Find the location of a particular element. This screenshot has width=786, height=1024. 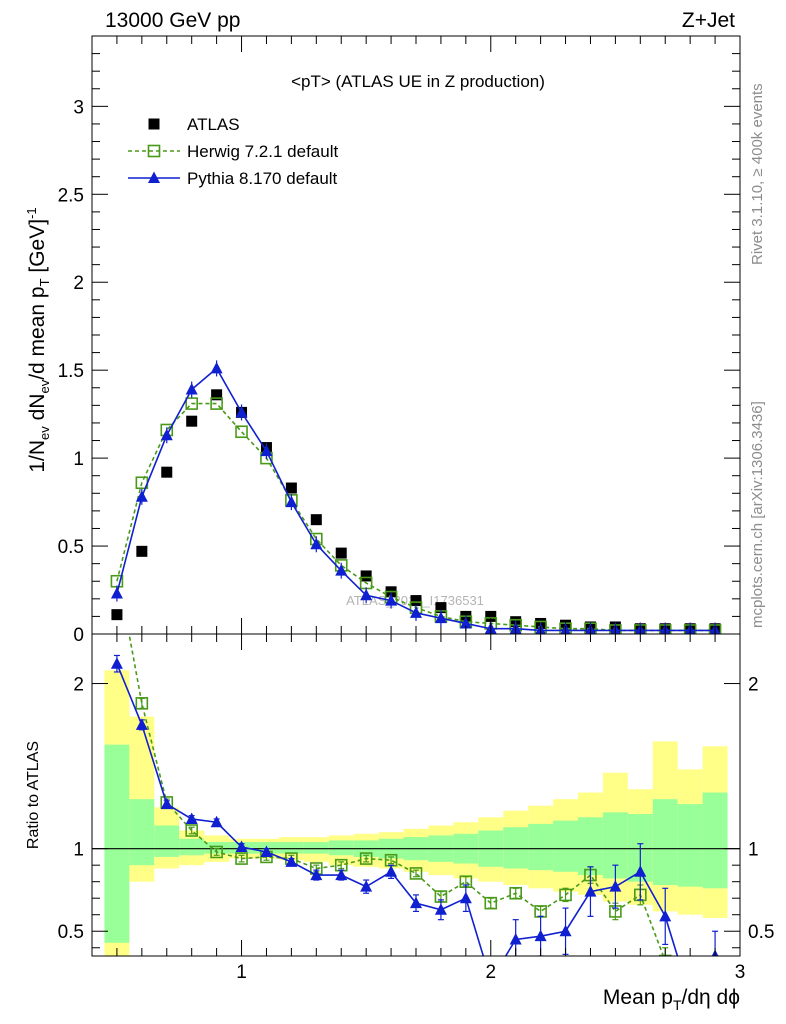

main-y-axis-title: 1/Nev dNev/d mean pT [GeV]-1 is located at coordinates (38, 339).